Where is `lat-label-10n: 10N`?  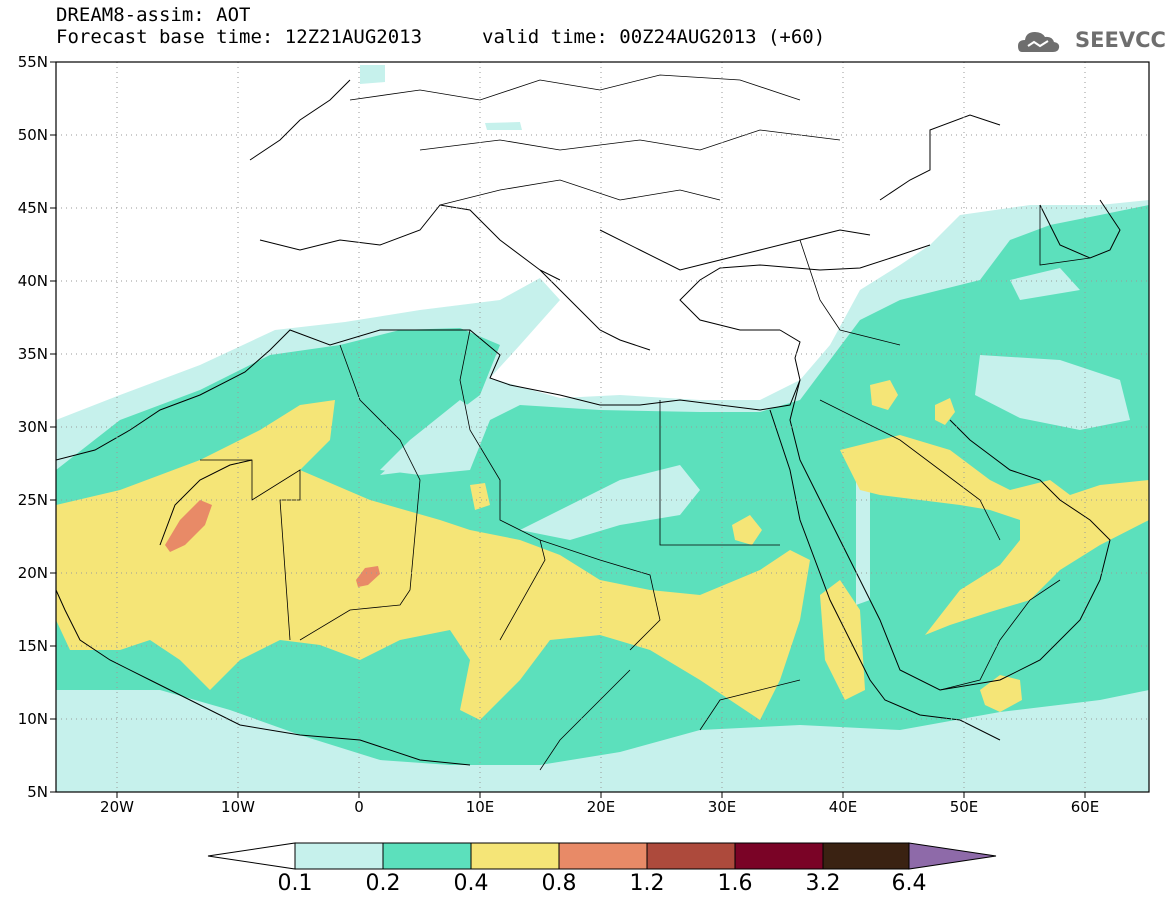
lat-label-10n: 10N is located at coordinates (32, 719).